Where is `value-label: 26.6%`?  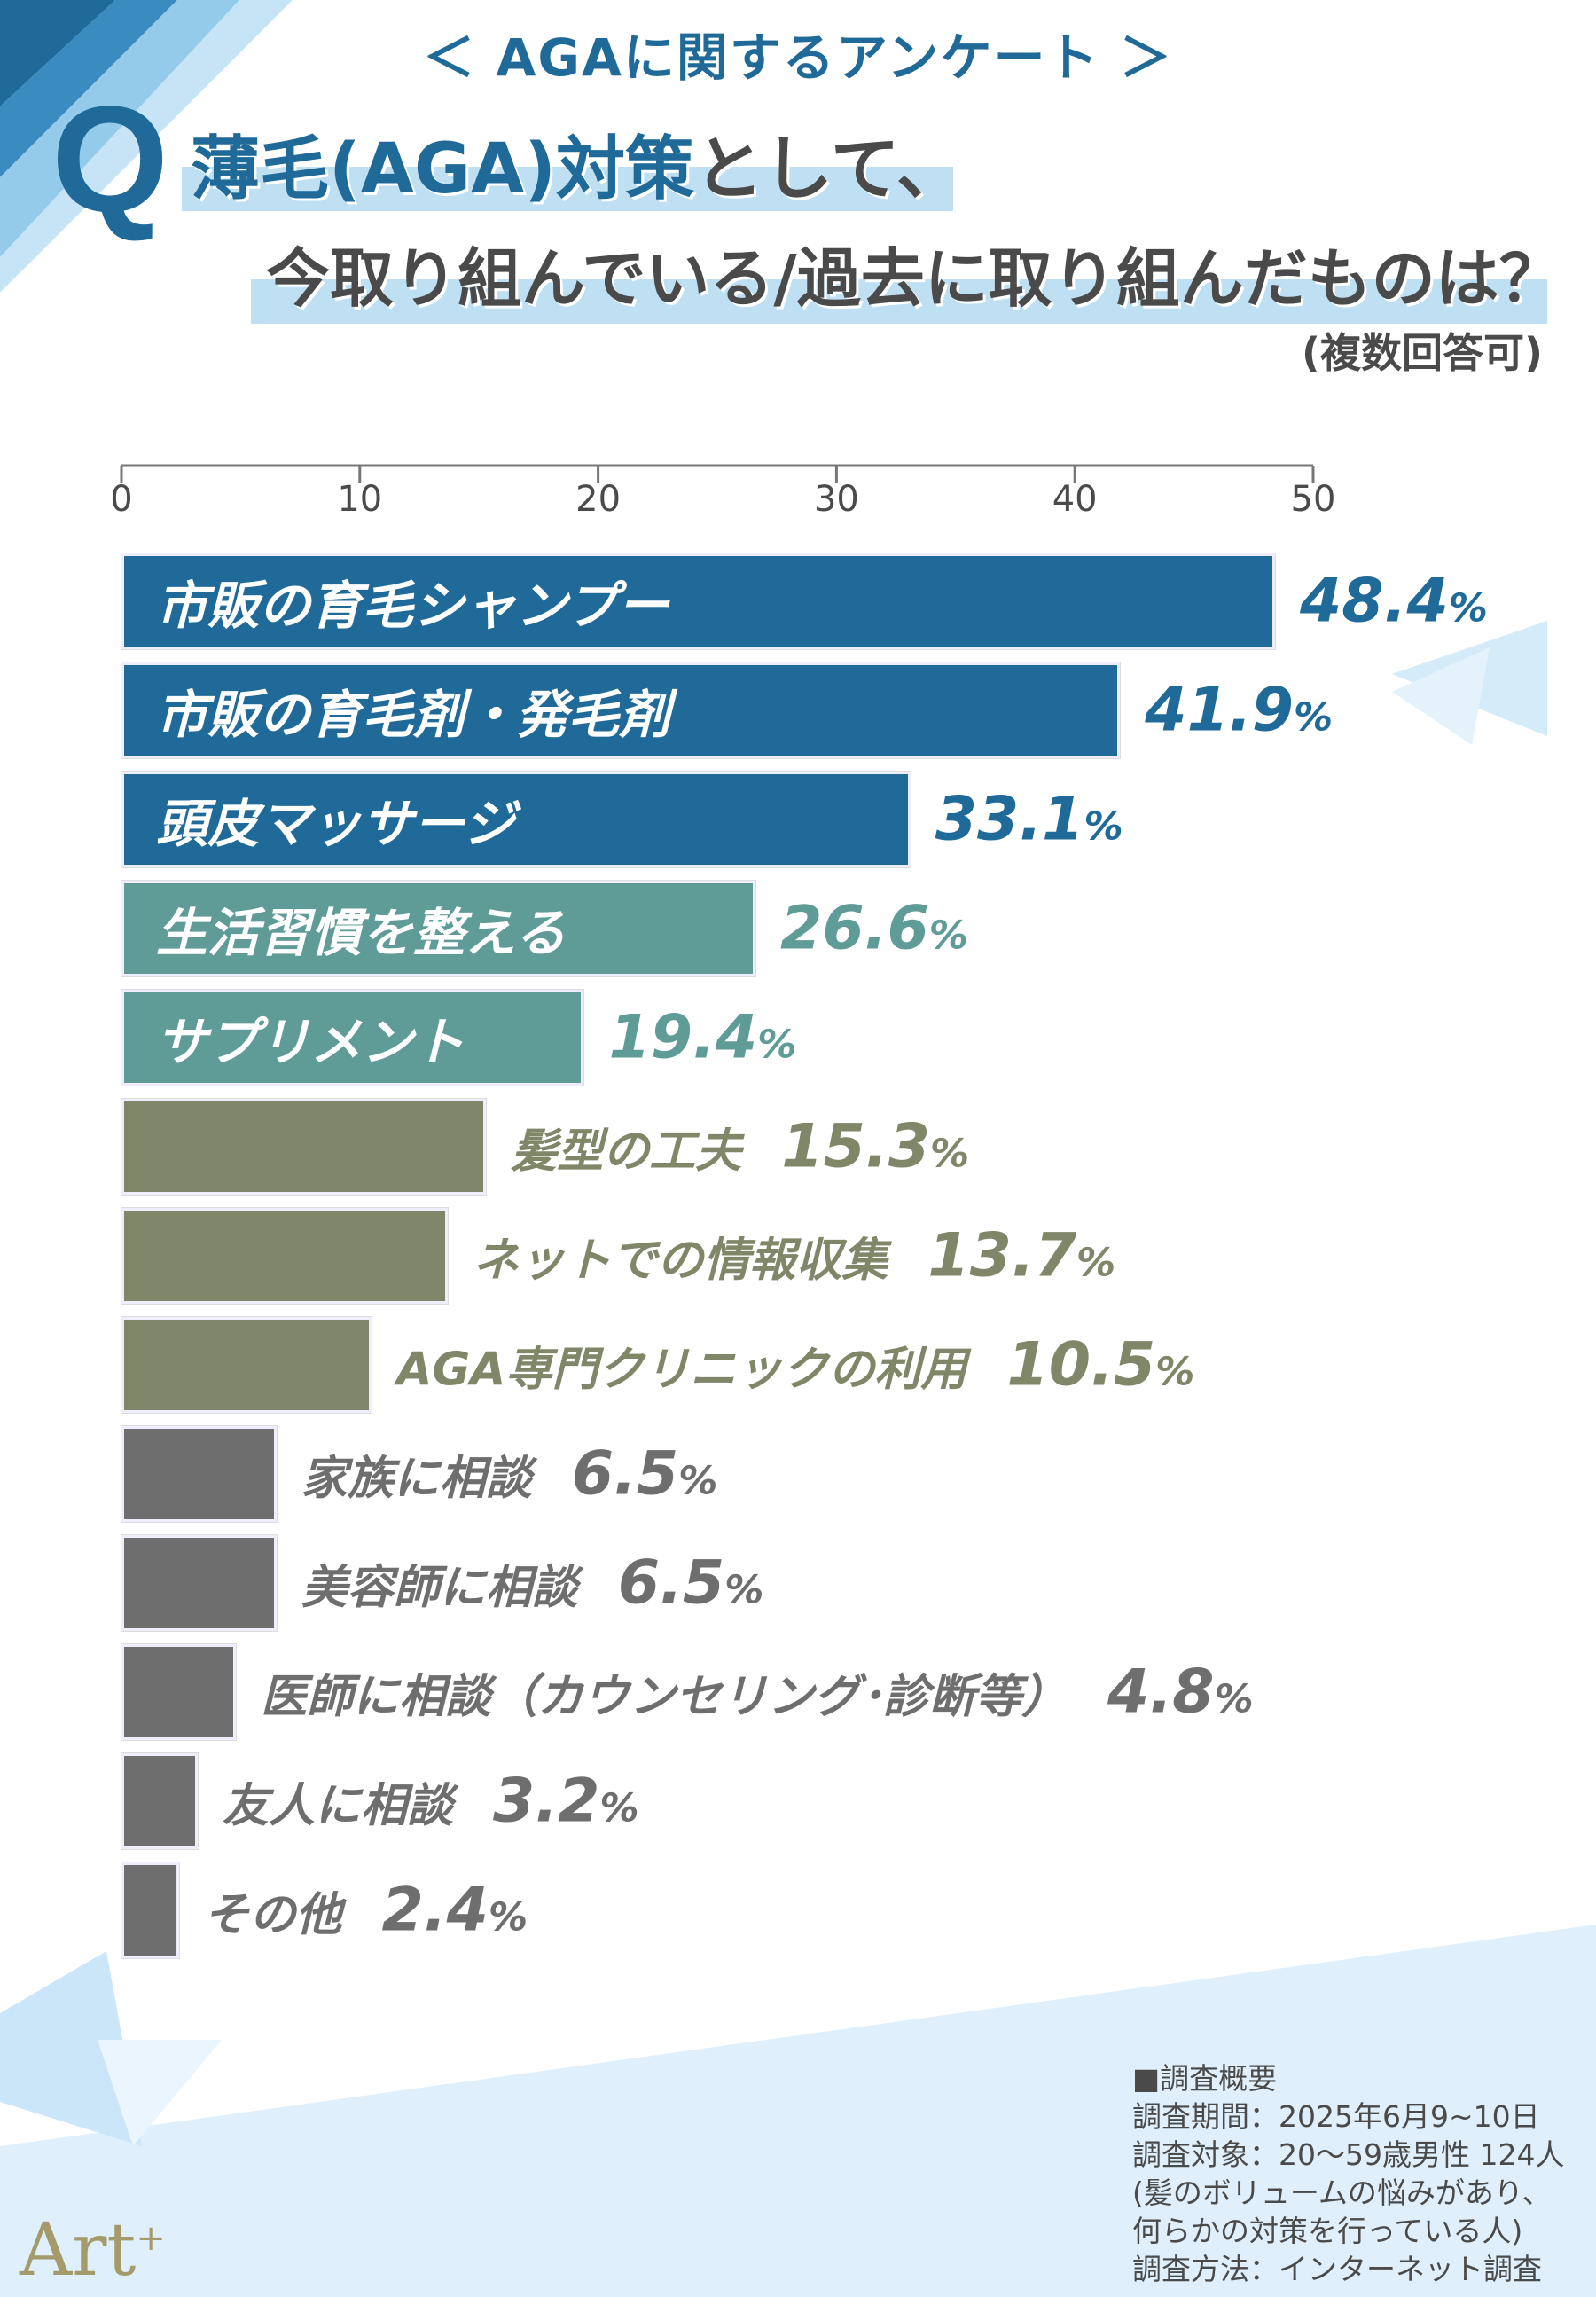
value-label: 26.6% is located at coordinates (874, 929).